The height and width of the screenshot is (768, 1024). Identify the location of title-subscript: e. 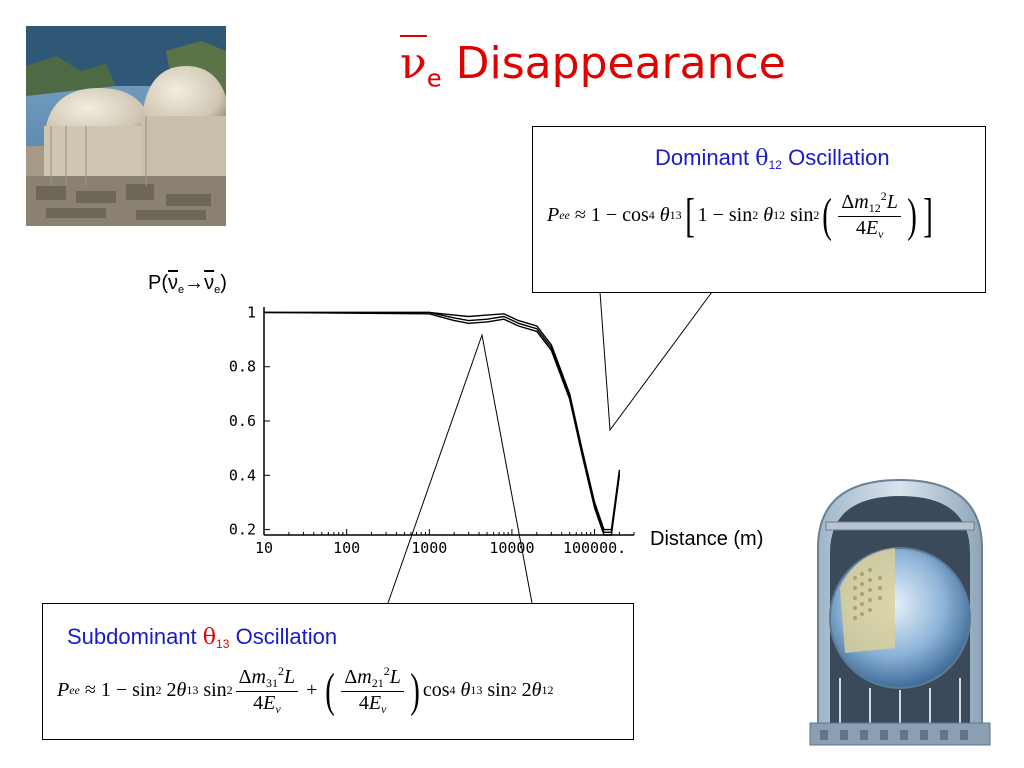
(434, 78).